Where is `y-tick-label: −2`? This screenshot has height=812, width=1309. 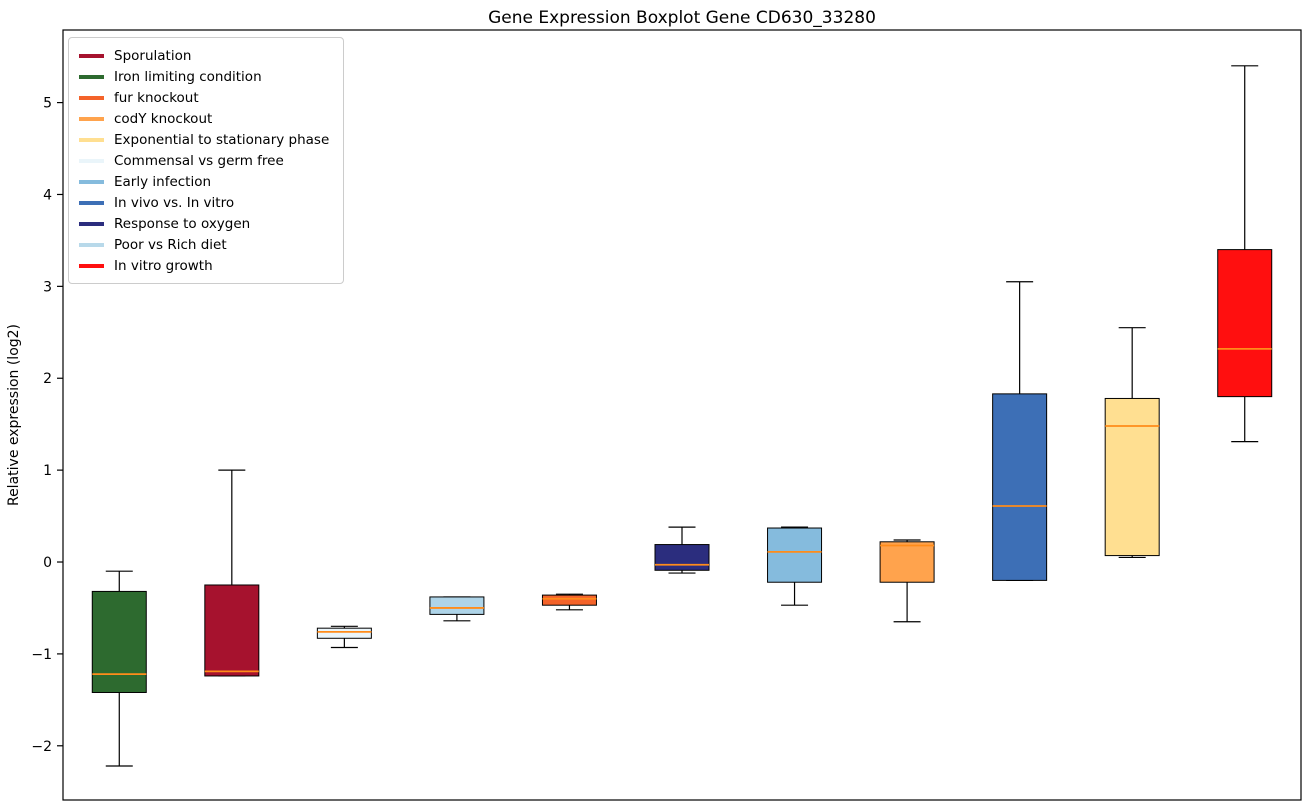 y-tick-label: −2 is located at coordinates (41, 747).